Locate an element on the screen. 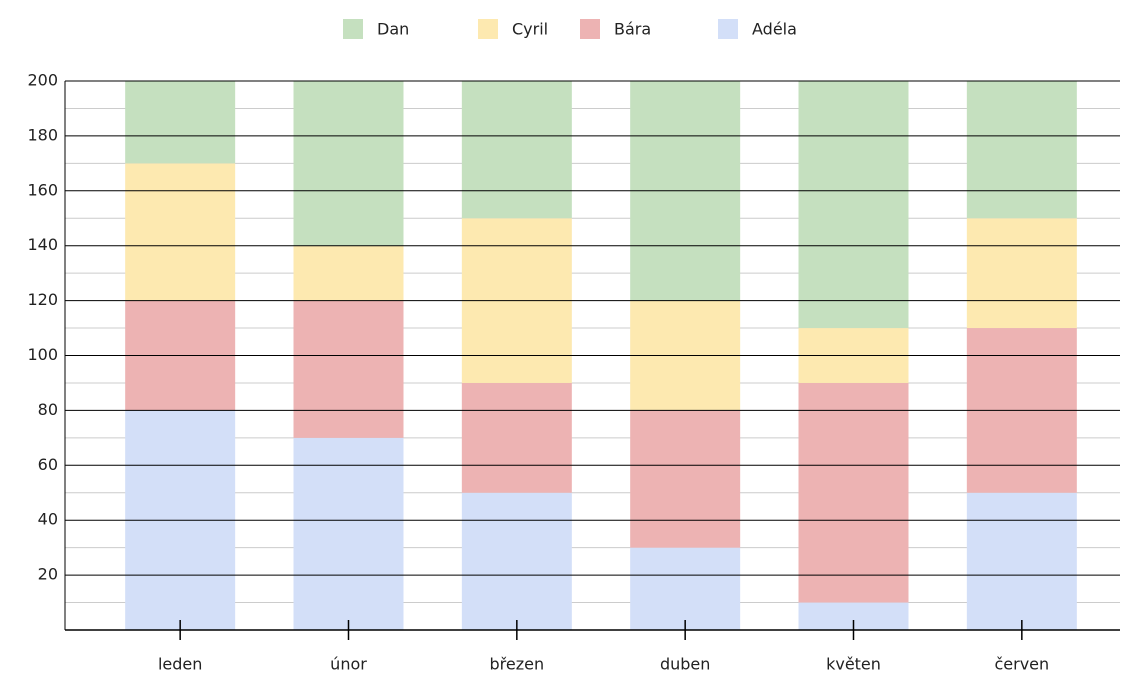  x-tick-label: červen is located at coordinates (1021, 664).